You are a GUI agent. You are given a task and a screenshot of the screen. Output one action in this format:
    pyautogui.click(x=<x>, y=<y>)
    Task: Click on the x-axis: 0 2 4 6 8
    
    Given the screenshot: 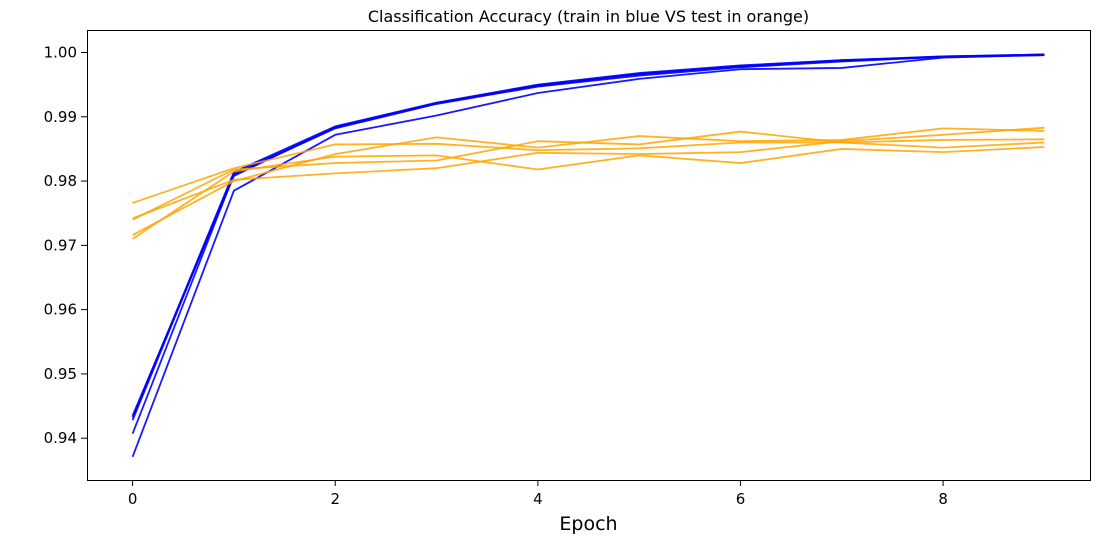 What is the action you would take?
    pyautogui.click(x=538, y=494)
    